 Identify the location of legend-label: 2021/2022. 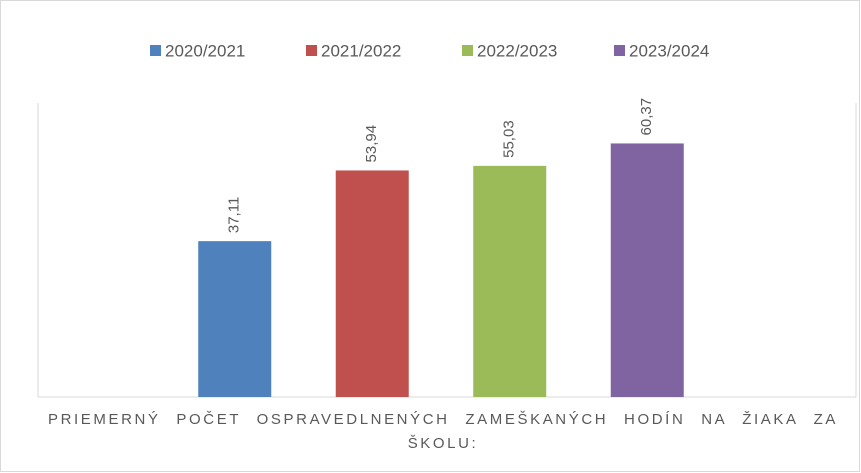
(361, 50).